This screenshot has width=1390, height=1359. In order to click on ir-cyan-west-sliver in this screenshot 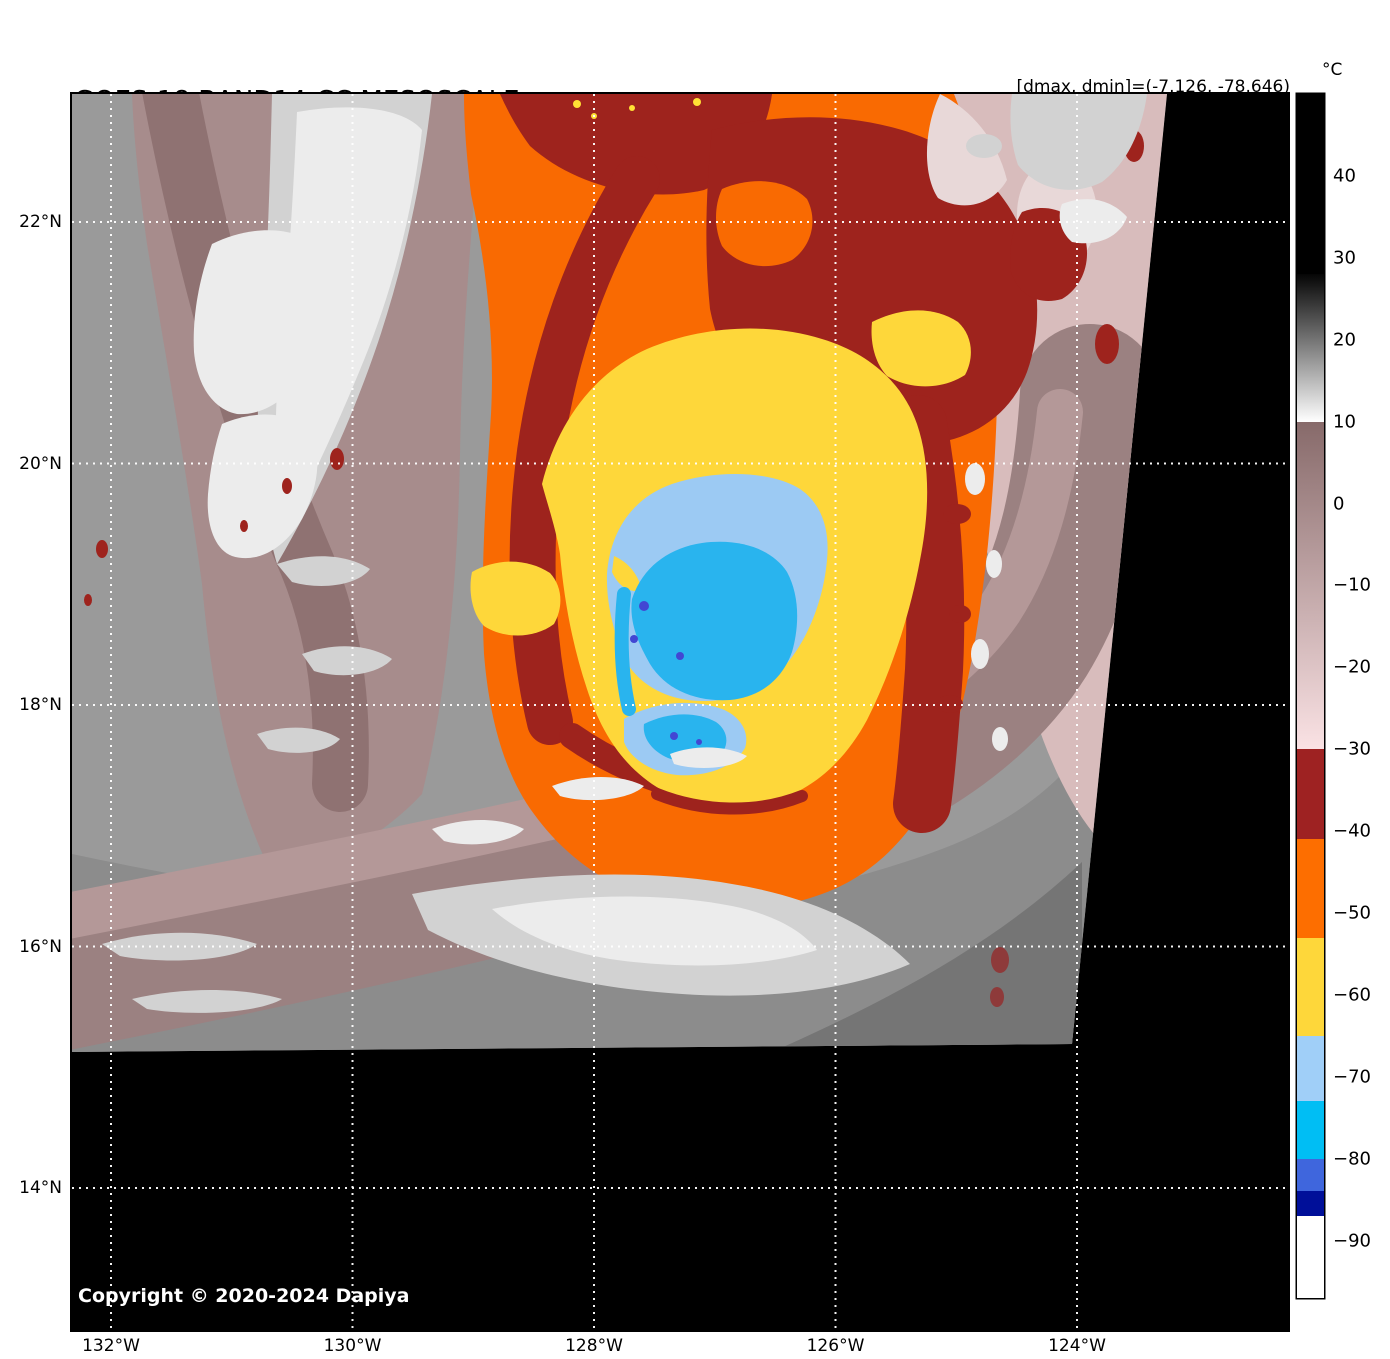, I will do `click(625, 651)`.